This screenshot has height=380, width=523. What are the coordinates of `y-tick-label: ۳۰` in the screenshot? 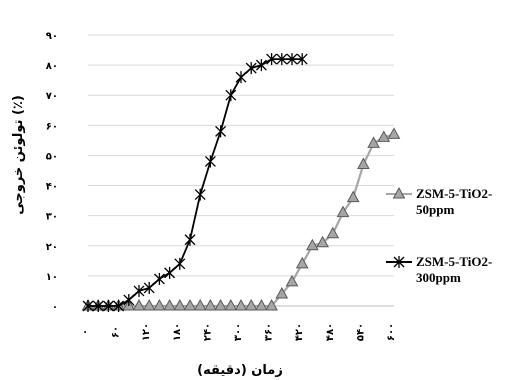 It's located at (52, 217).